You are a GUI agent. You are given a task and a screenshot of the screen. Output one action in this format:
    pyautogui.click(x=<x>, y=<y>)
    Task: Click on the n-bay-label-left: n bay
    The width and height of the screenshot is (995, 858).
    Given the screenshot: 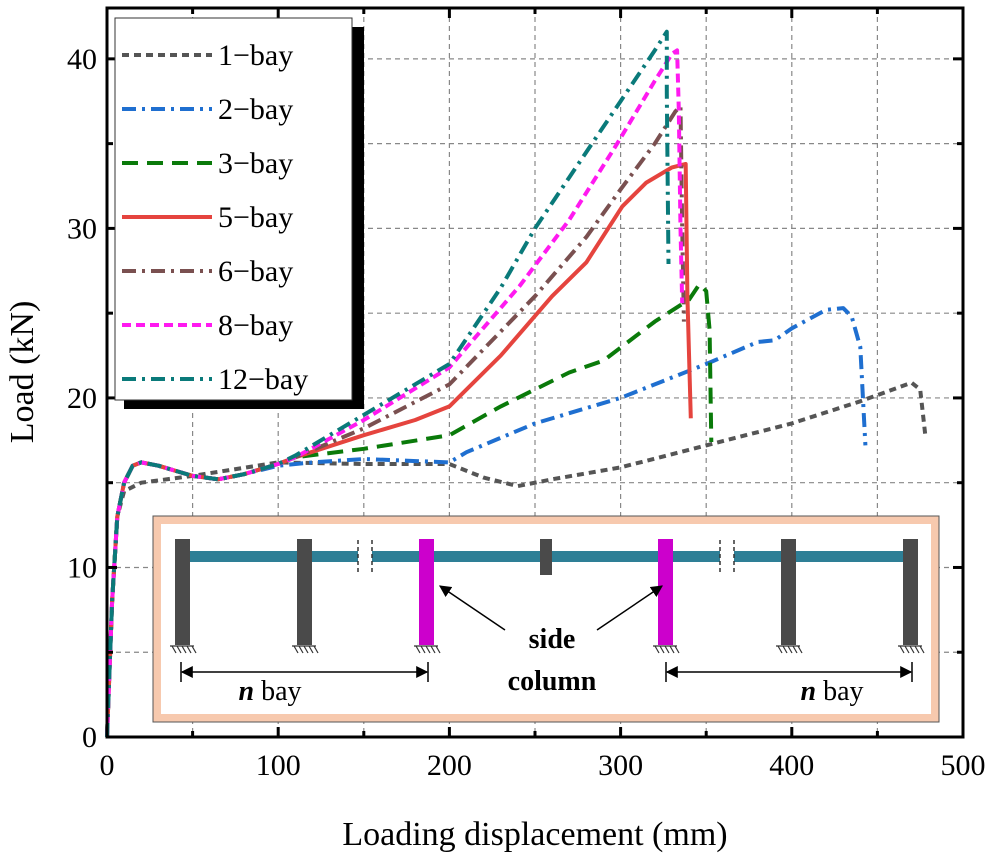 What is the action you would take?
    pyautogui.click(x=269, y=691)
    